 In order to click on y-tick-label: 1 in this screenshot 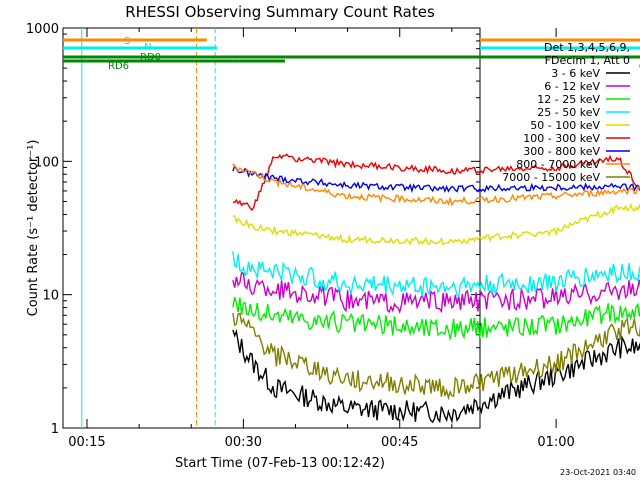, I will do `click(55, 429)`.